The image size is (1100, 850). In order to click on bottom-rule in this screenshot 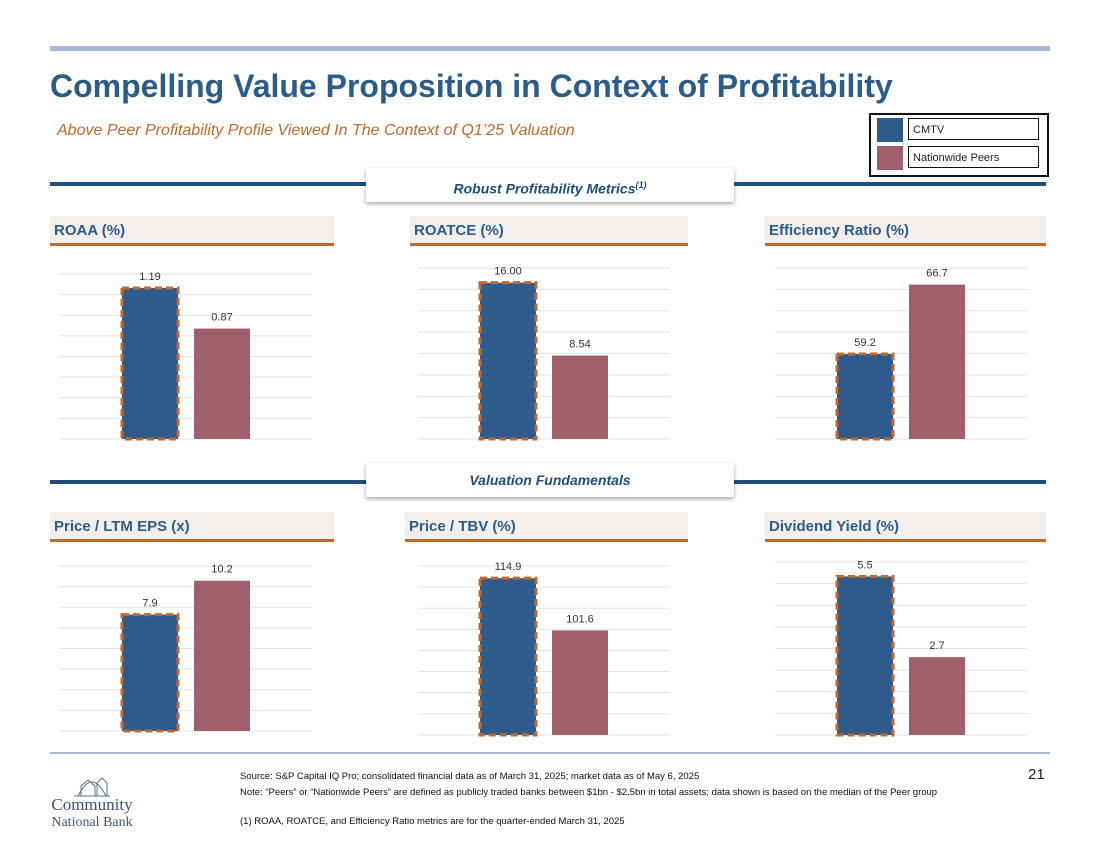, I will do `click(550, 753)`.